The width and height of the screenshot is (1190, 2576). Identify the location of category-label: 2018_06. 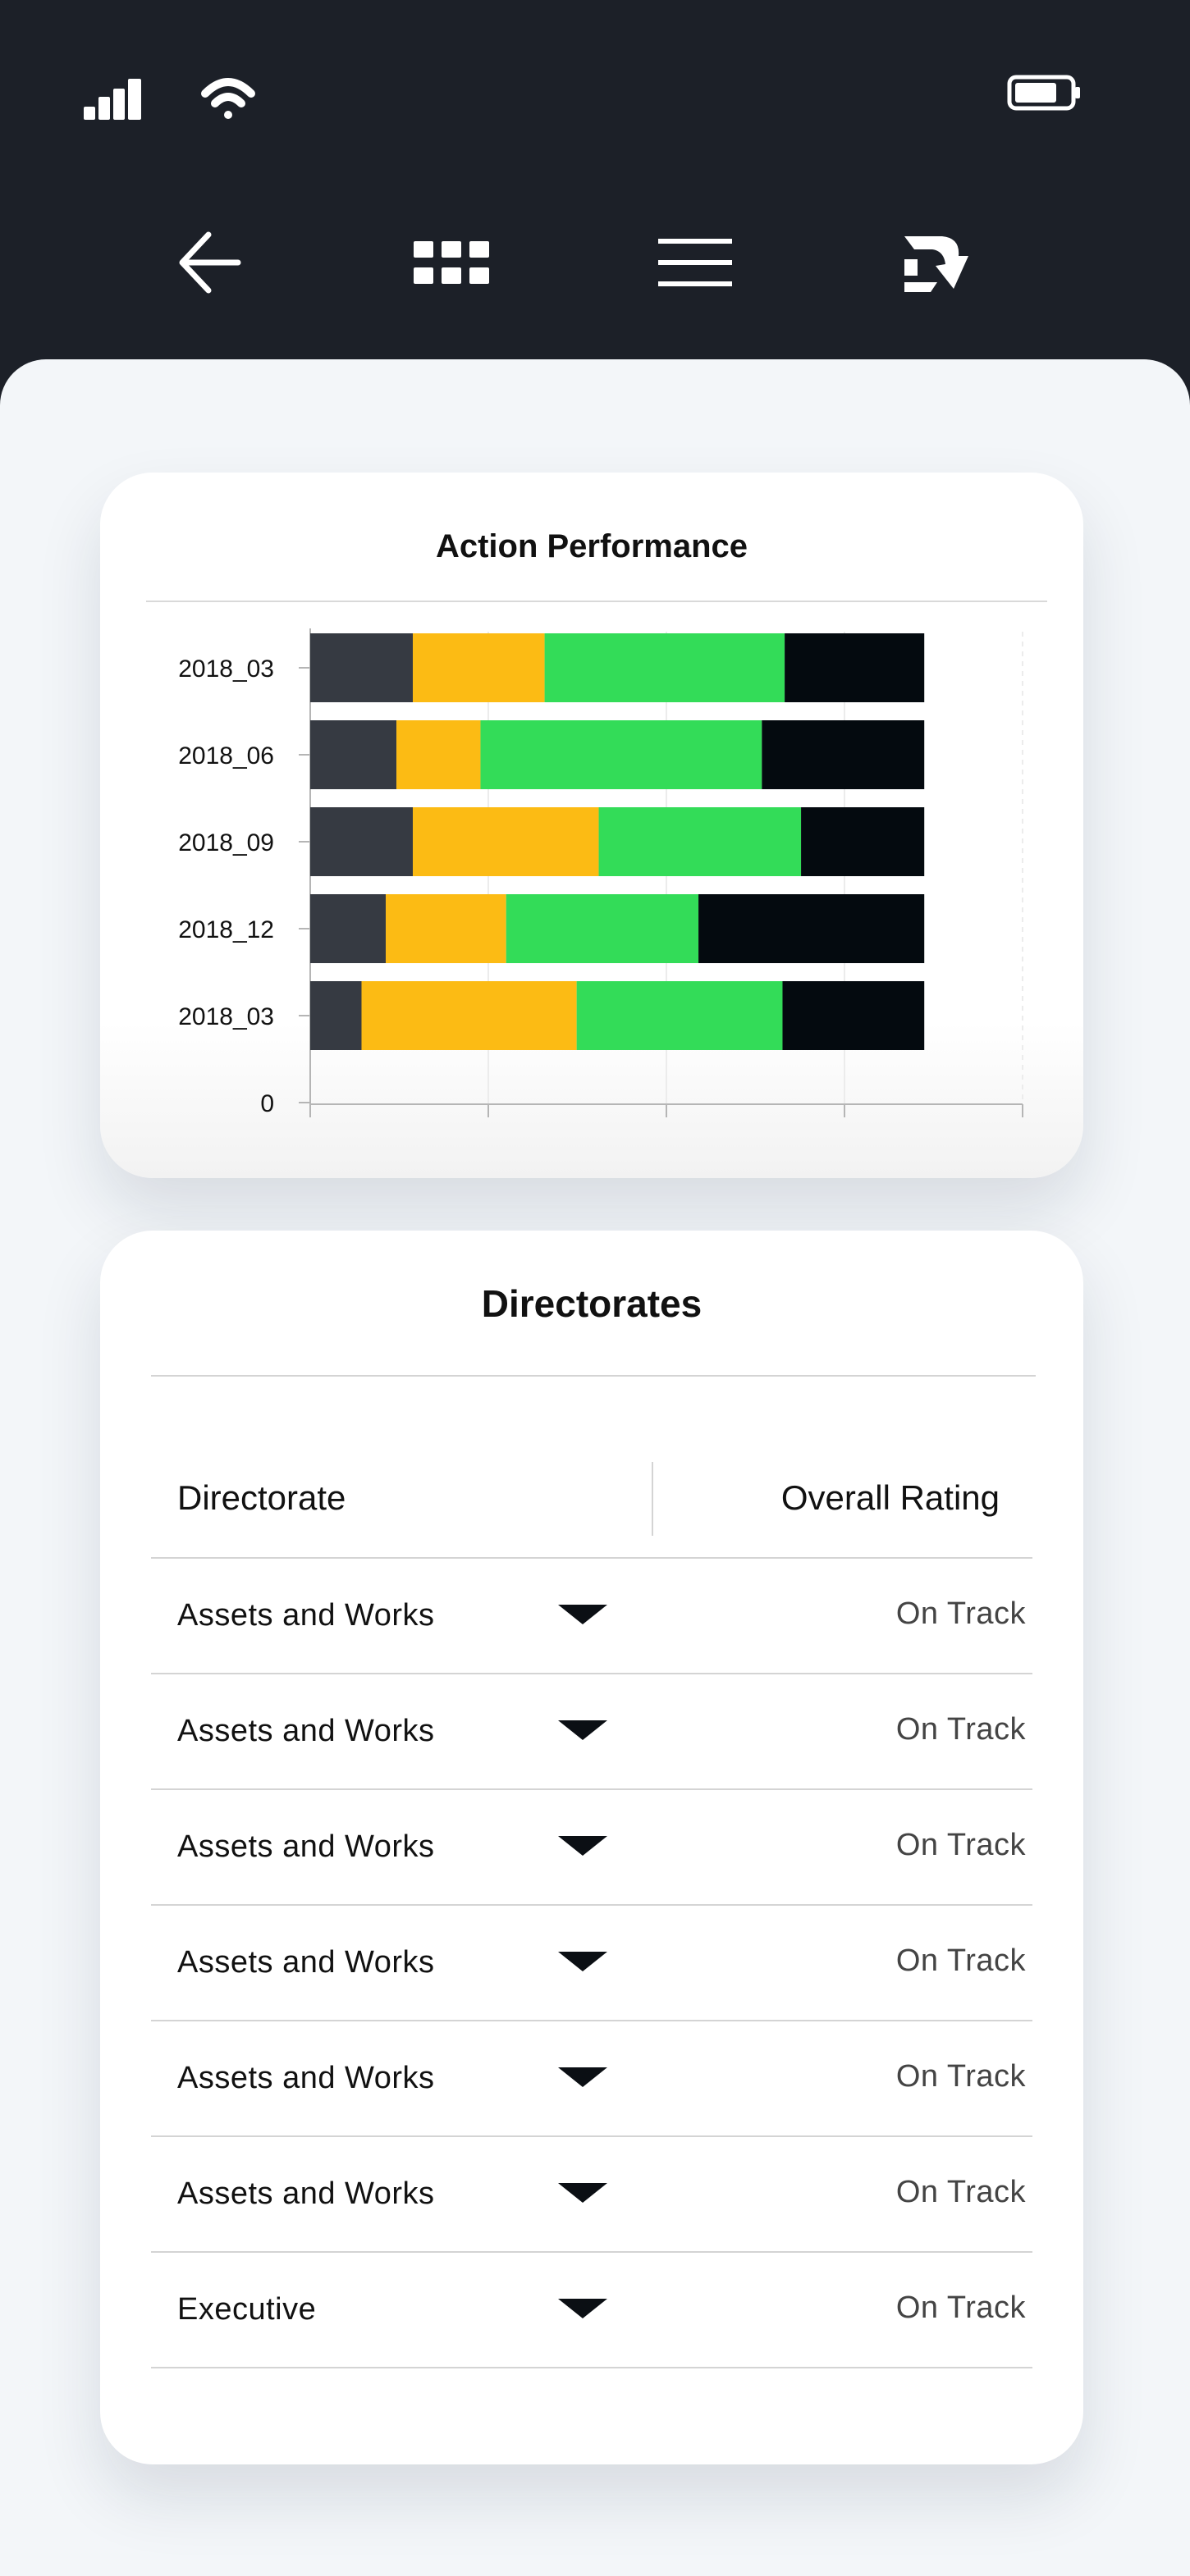
(226, 756).